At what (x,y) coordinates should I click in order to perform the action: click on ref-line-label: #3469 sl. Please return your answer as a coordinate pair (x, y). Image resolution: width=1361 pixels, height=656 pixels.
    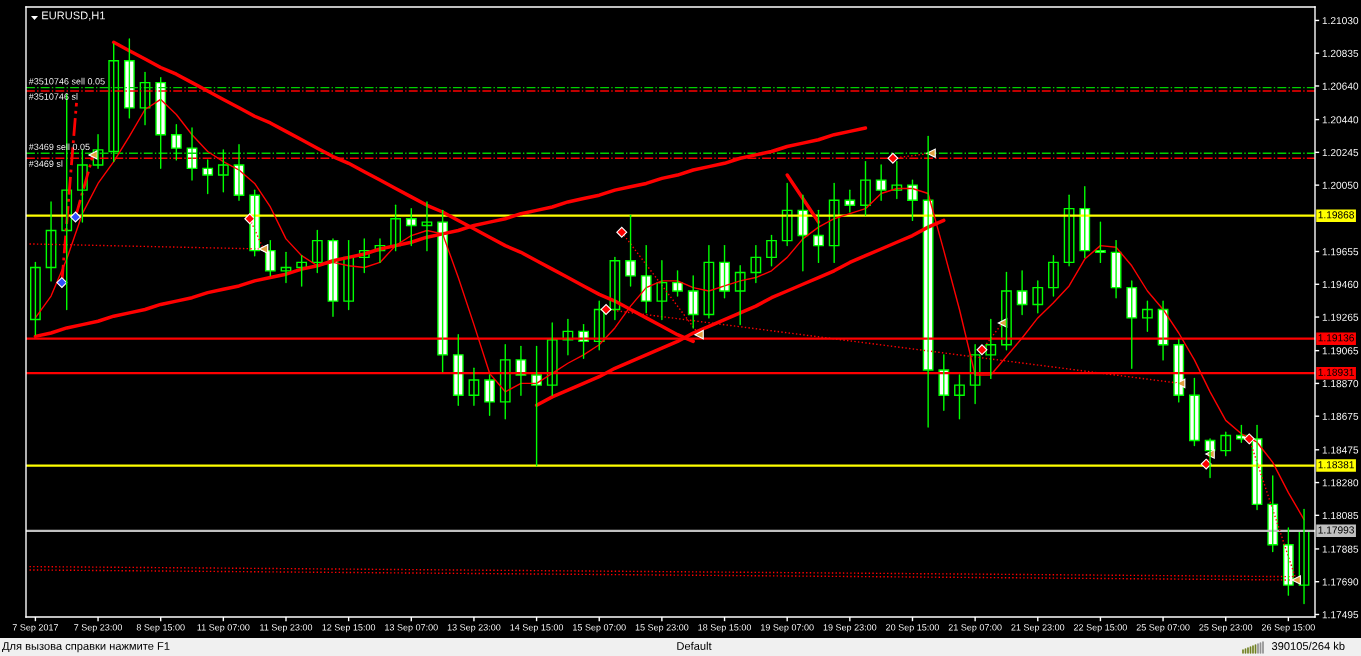
    Looking at the image, I should click on (45, 163).